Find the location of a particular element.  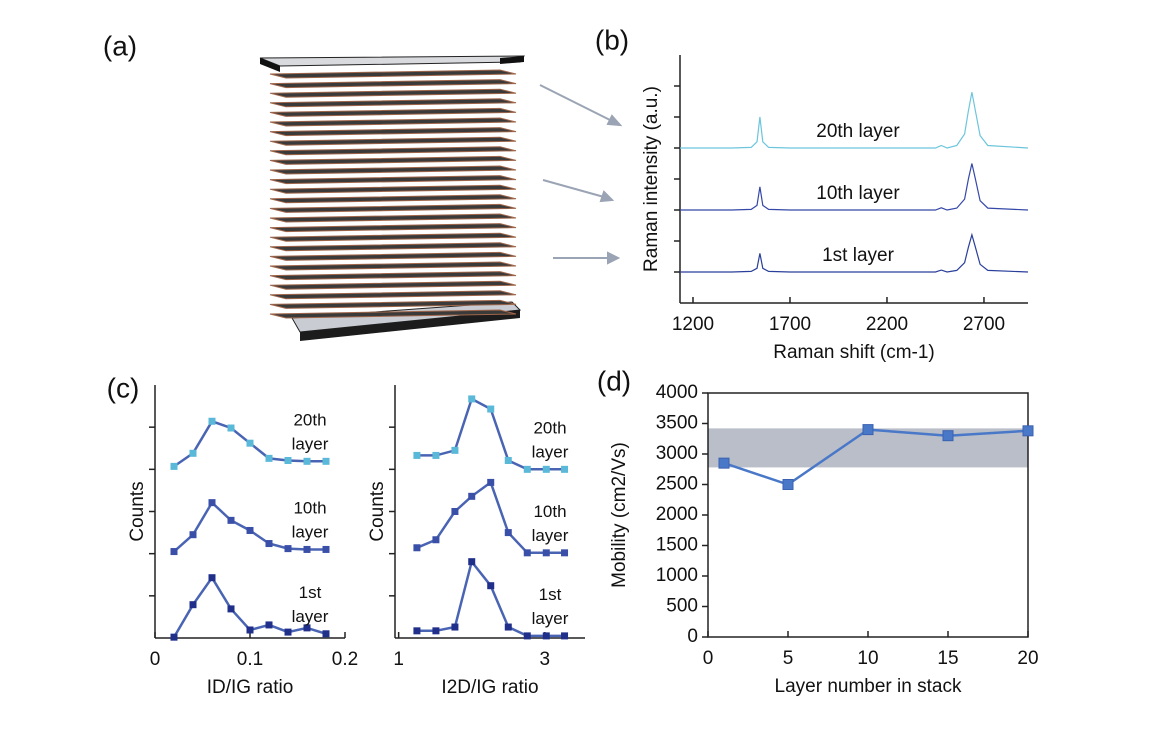

x-tick-label: 2200 is located at coordinates (887, 324).